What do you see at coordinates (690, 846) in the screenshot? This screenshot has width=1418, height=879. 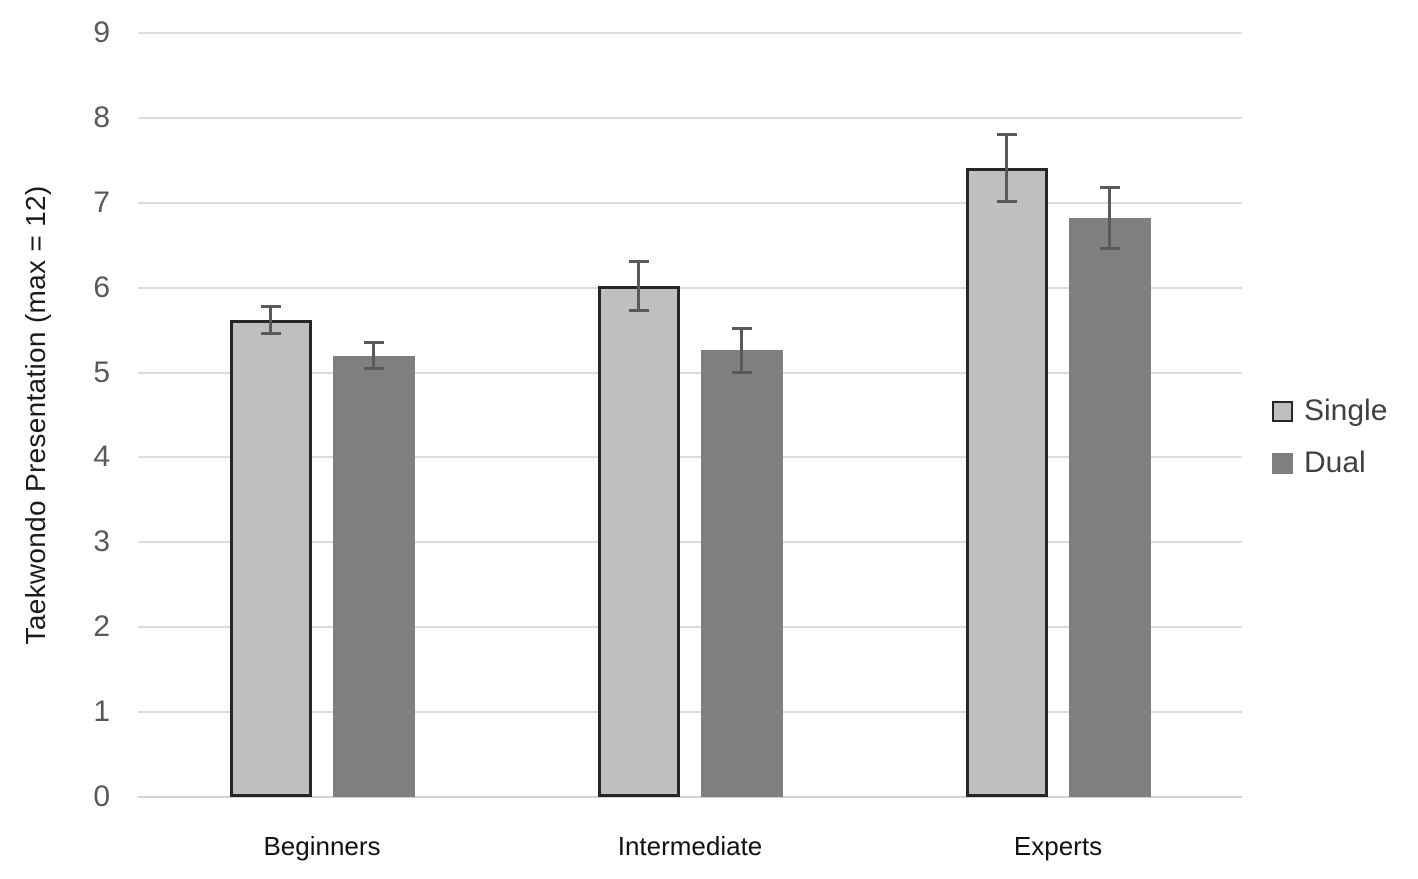 I see `x-axis-label-intermediate: Intermediate` at bounding box center [690, 846].